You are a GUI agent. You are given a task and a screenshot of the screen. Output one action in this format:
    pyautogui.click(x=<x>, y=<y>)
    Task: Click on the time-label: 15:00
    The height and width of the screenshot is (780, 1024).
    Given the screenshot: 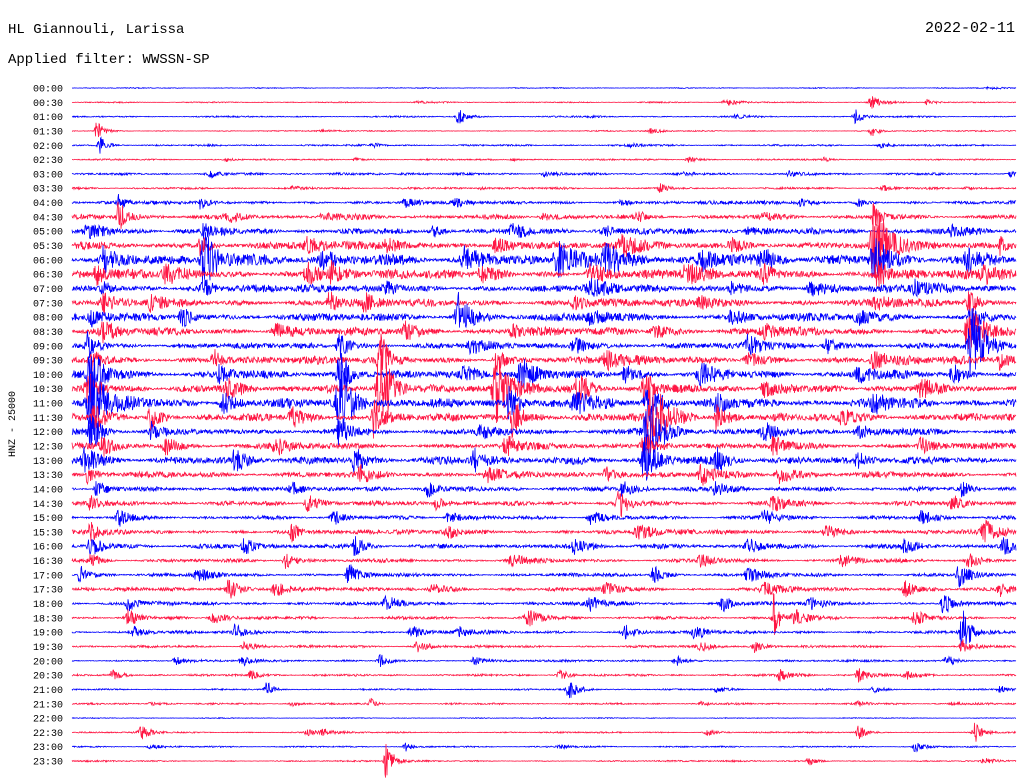 What is the action you would take?
    pyautogui.click(x=48, y=519)
    